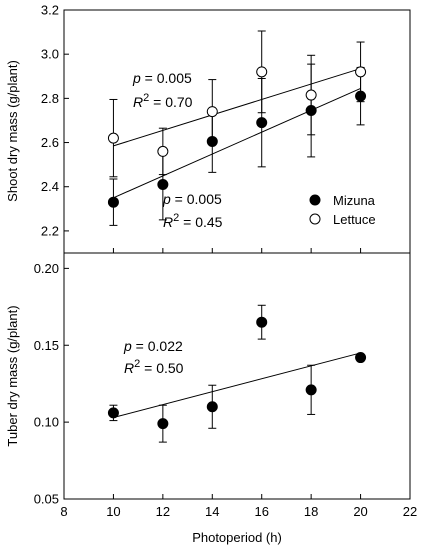 The image size is (423, 550). Describe the element at coordinates (261, 511) in the screenshot. I see `x-tick-label: 16` at that location.